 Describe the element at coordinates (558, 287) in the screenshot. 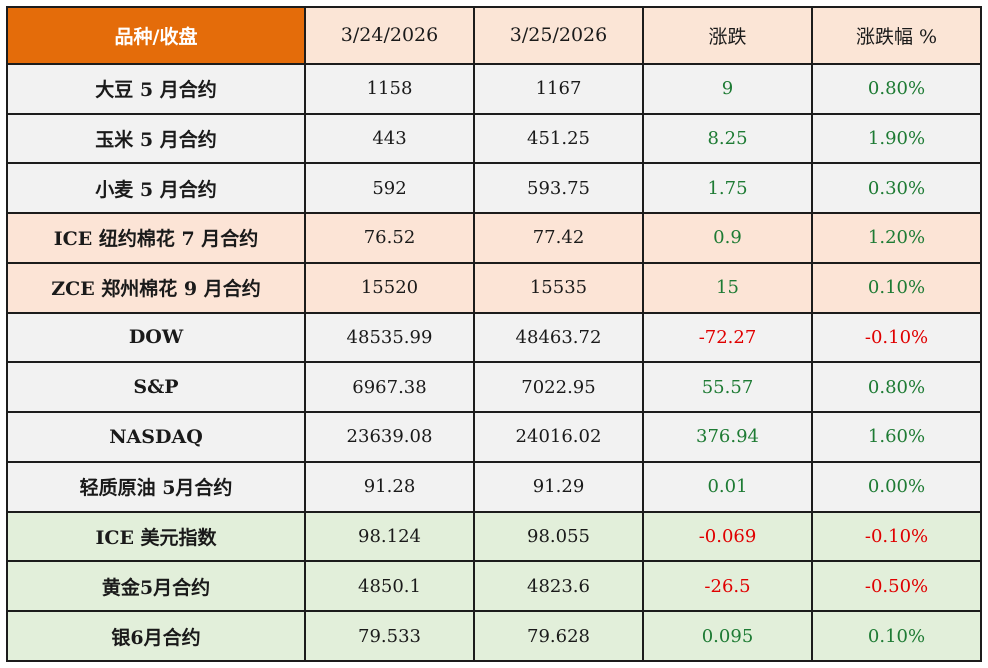

I see `close-date2-cell: 15535` at that location.